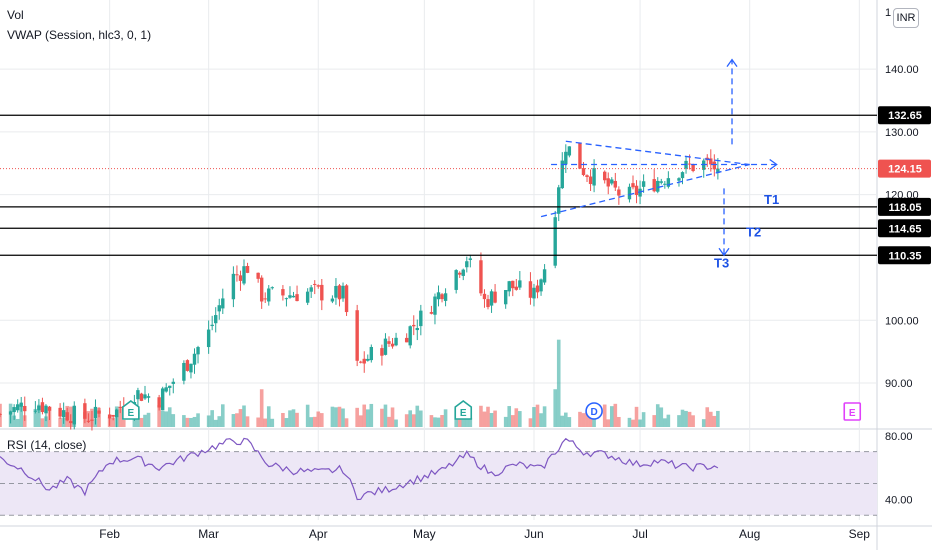 The image size is (932, 555). What do you see at coordinates (902, 321) in the screenshot?
I see `price-tick-label: 100.00` at bounding box center [902, 321].